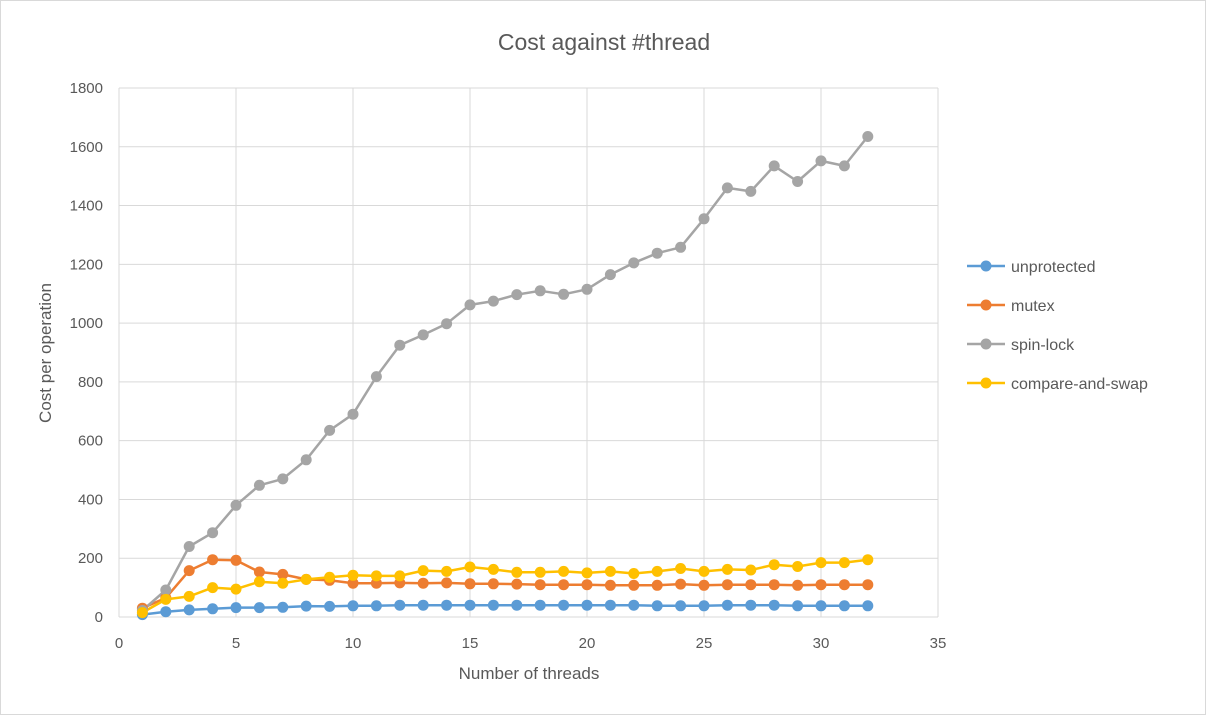 Image resolution: width=1206 pixels, height=716 pixels. What do you see at coordinates (529, 673) in the screenshot?
I see `x-axis-title: Number of threads` at bounding box center [529, 673].